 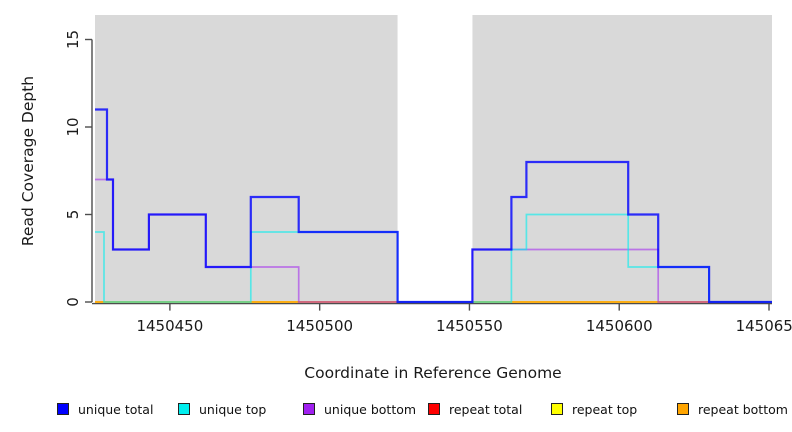 I want to click on y-tick-label: 5, so click(x=73, y=215).